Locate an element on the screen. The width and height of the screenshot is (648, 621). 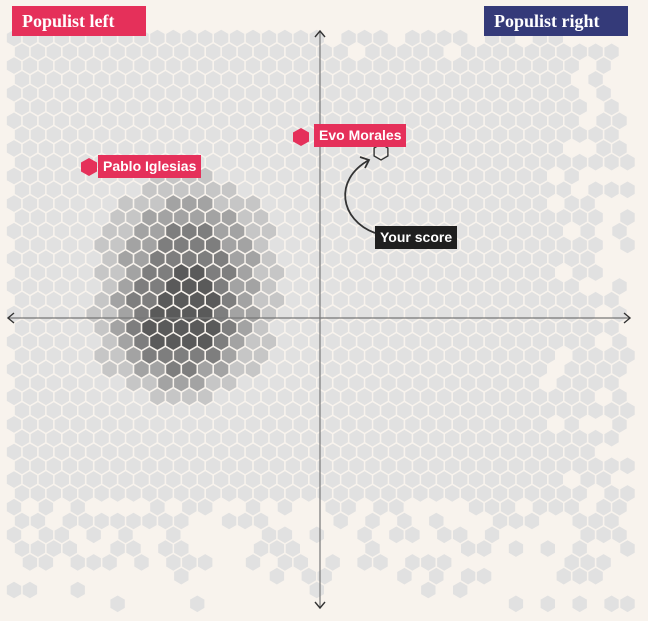
your-score-marker is located at coordinates (381, 152).